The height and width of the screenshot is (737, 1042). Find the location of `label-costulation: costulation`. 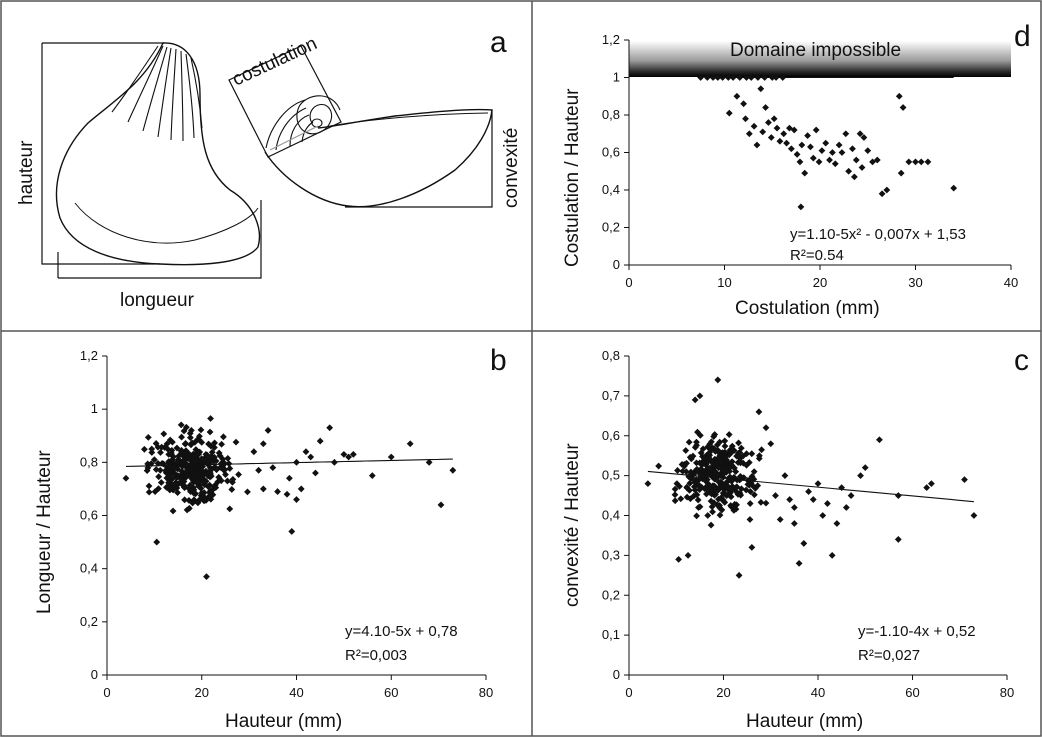

label-costulation: costulation is located at coordinates (274, 61).